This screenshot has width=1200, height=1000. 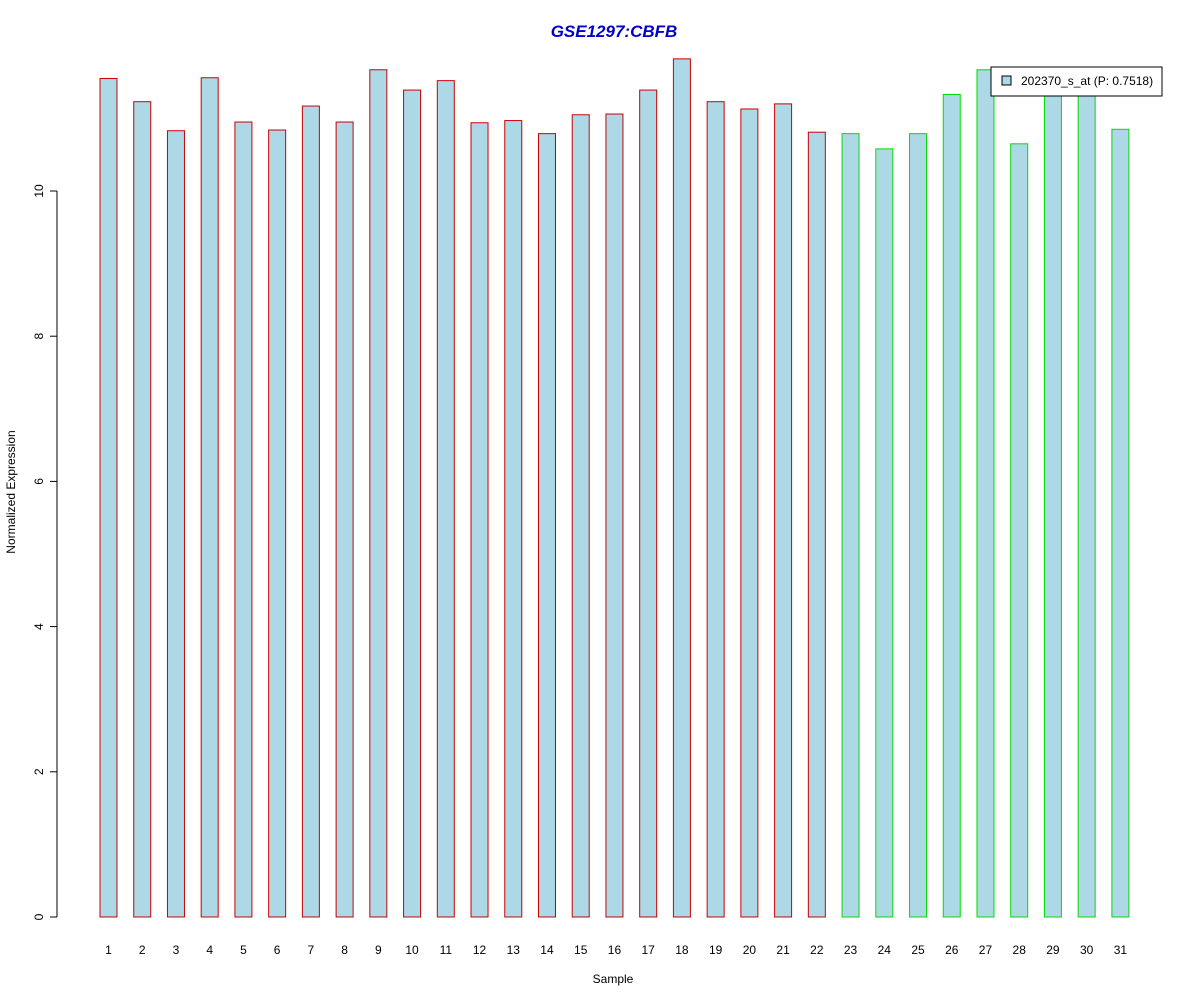 What do you see at coordinates (581, 950) in the screenshot?
I see `x-tick-label: 15` at bounding box center [581, 950].